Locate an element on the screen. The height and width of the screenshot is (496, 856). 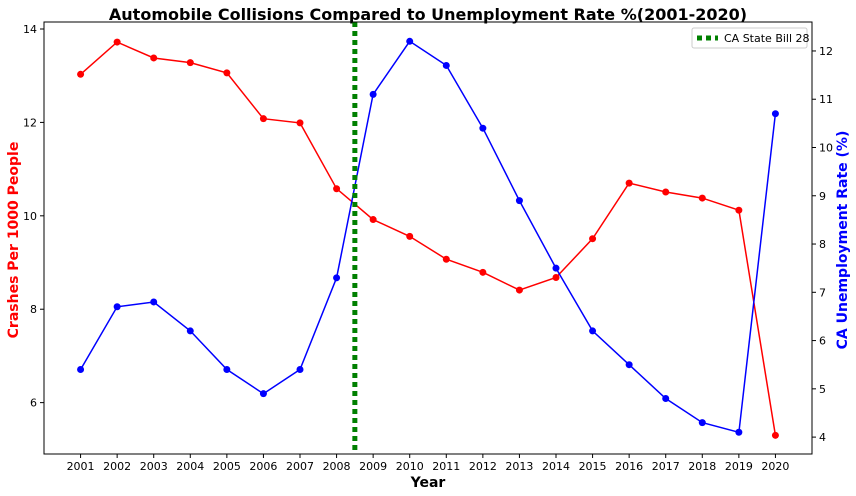
right-y-tick-label: 8 is located at coordinates (822, 244).